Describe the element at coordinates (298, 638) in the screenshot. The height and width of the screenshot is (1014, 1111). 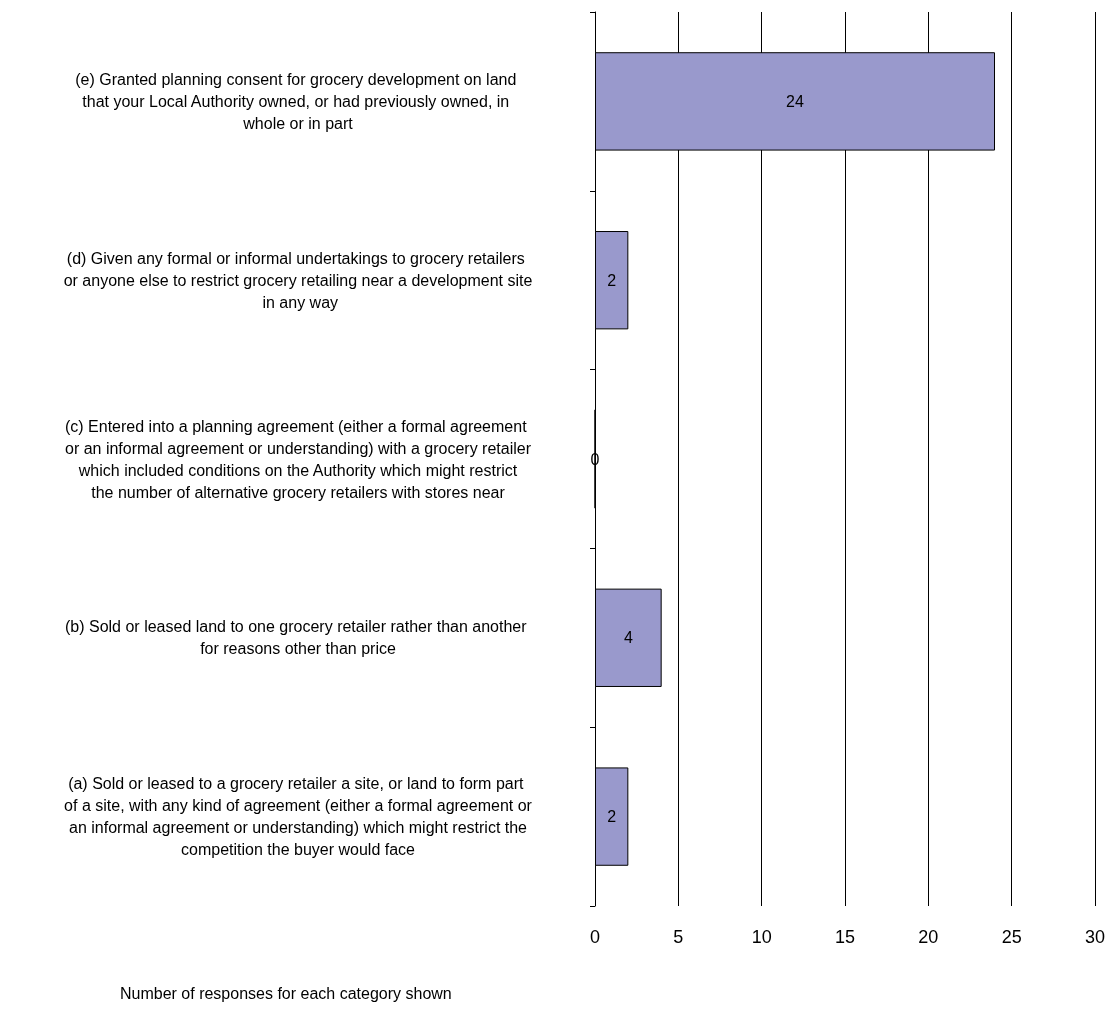
I see `y-tick-label: (b) Sold or leased land to one grocery retailer rather than another for reasons other than price` at that location.